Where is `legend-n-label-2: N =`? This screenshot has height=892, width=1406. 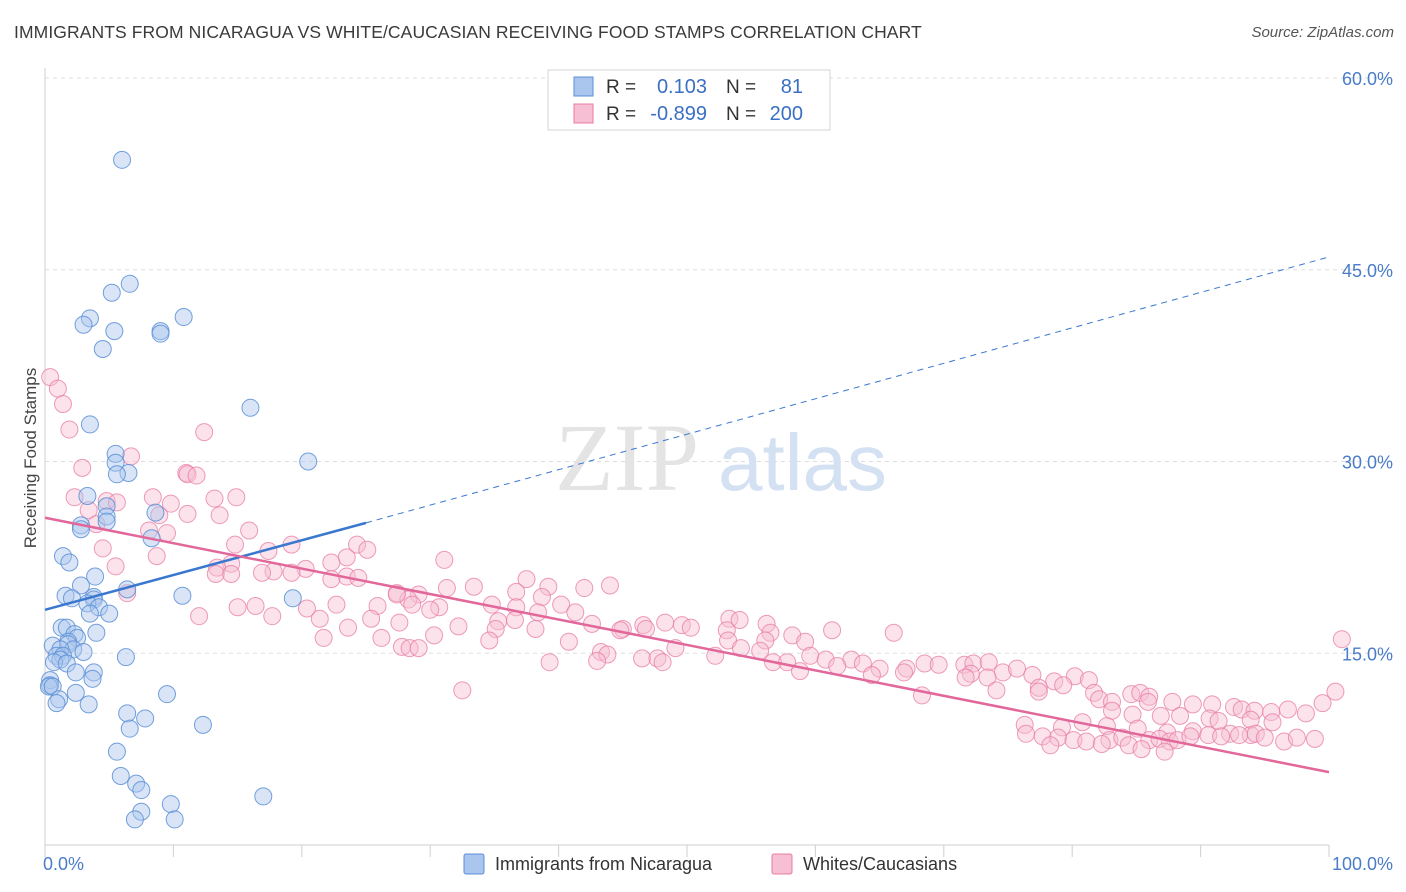 legend-n-label-2: N = is located at coordinates (741, 114).